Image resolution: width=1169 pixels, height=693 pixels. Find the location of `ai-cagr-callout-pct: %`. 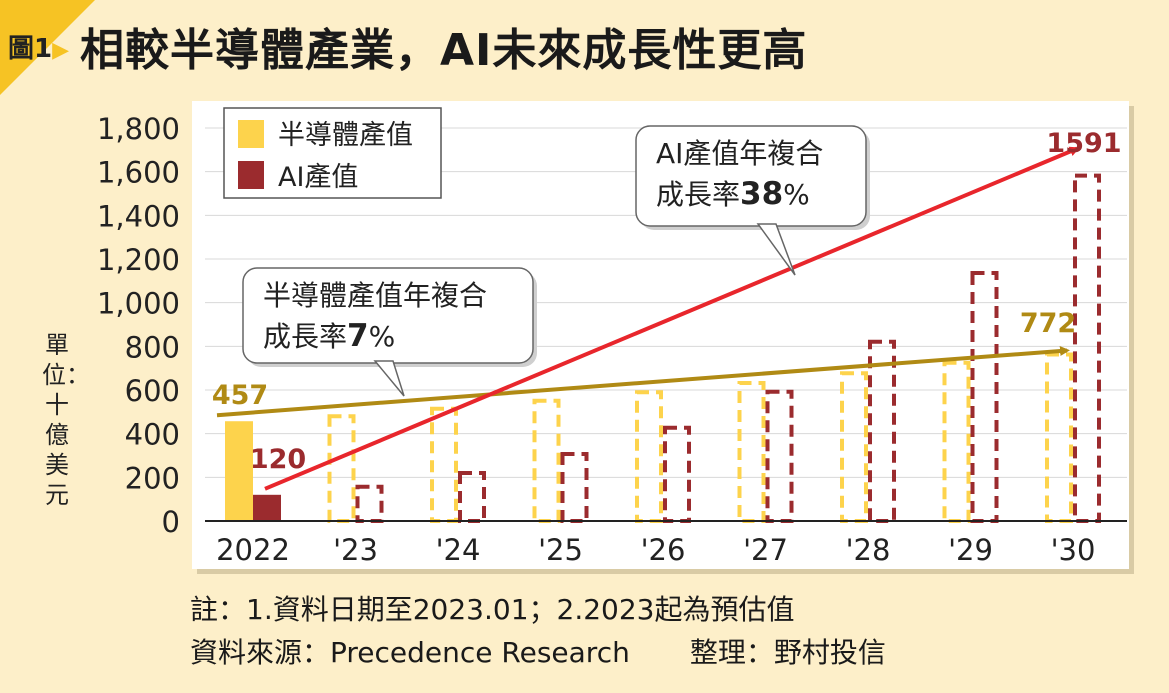

ai-cagr-callout-pct: % is located at coordinates (796, 194).